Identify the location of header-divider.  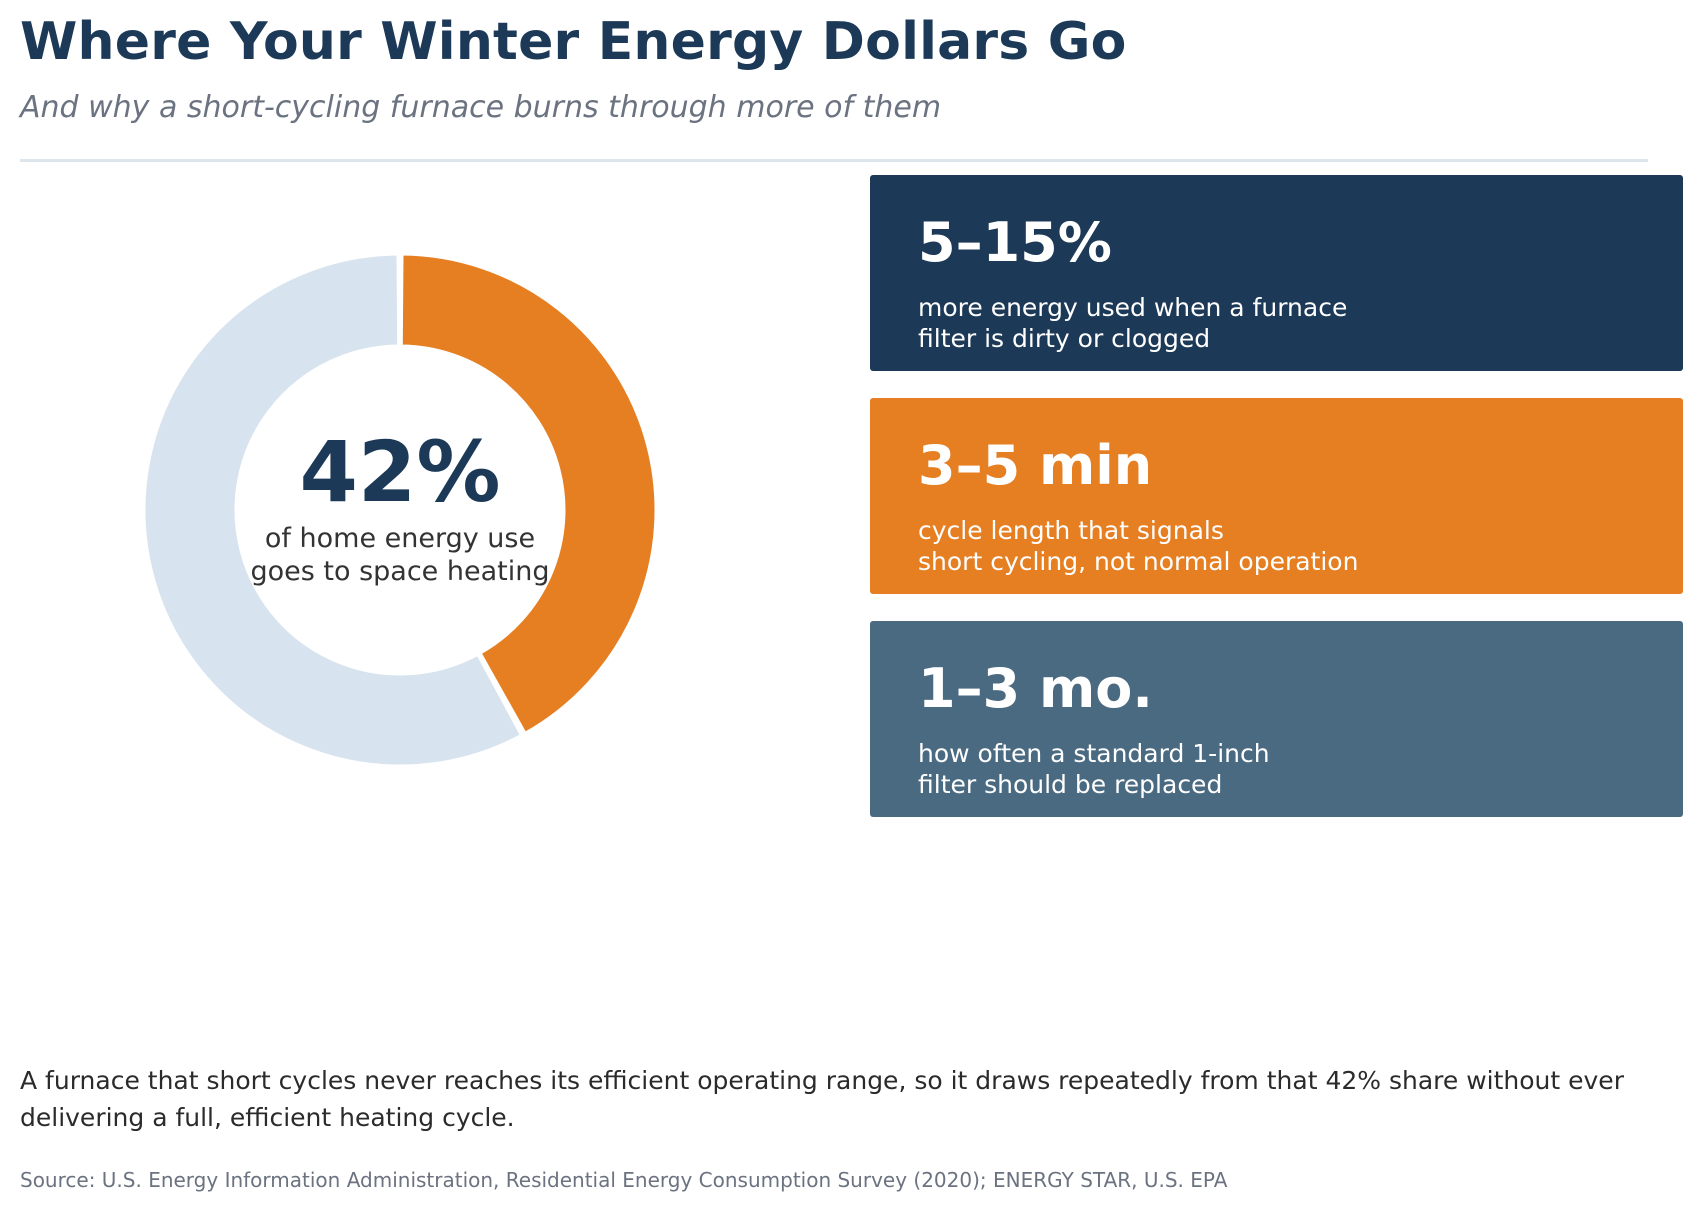
(834, 160).